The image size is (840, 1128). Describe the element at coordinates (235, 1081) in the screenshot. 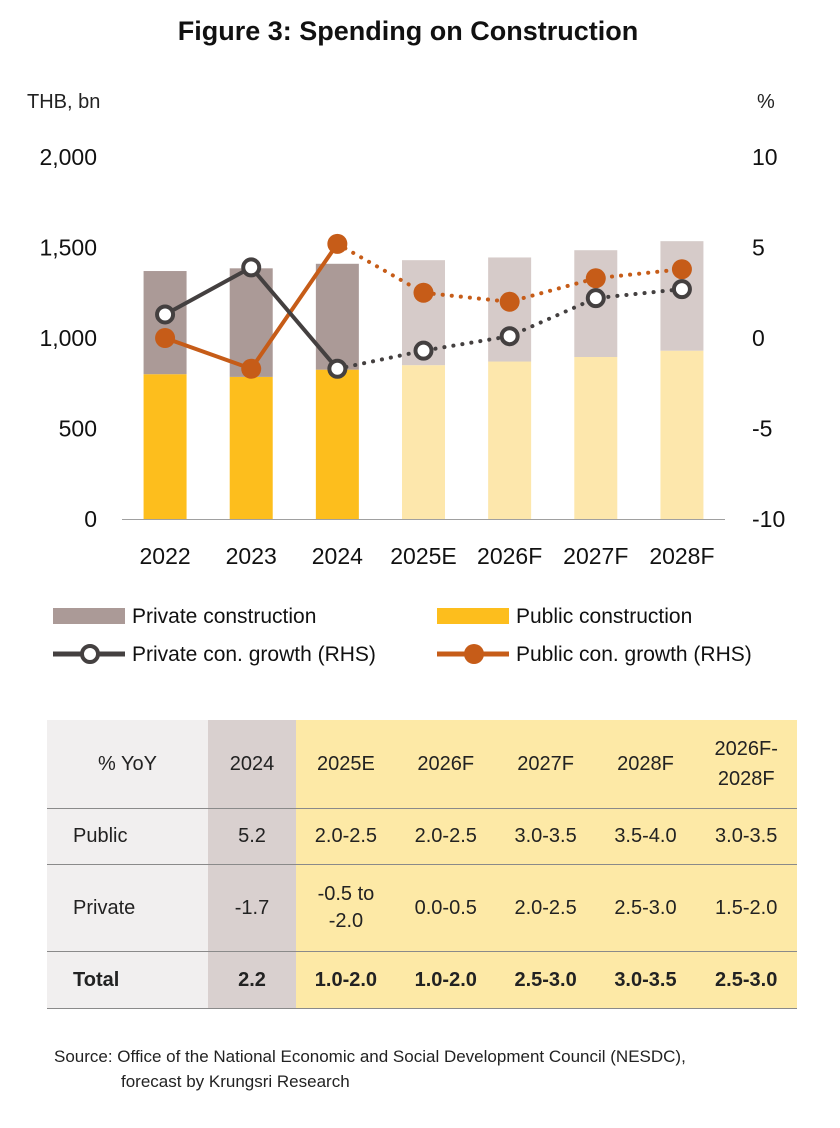

I see `source-line-2: forecast by Krungsri Research` at that location.